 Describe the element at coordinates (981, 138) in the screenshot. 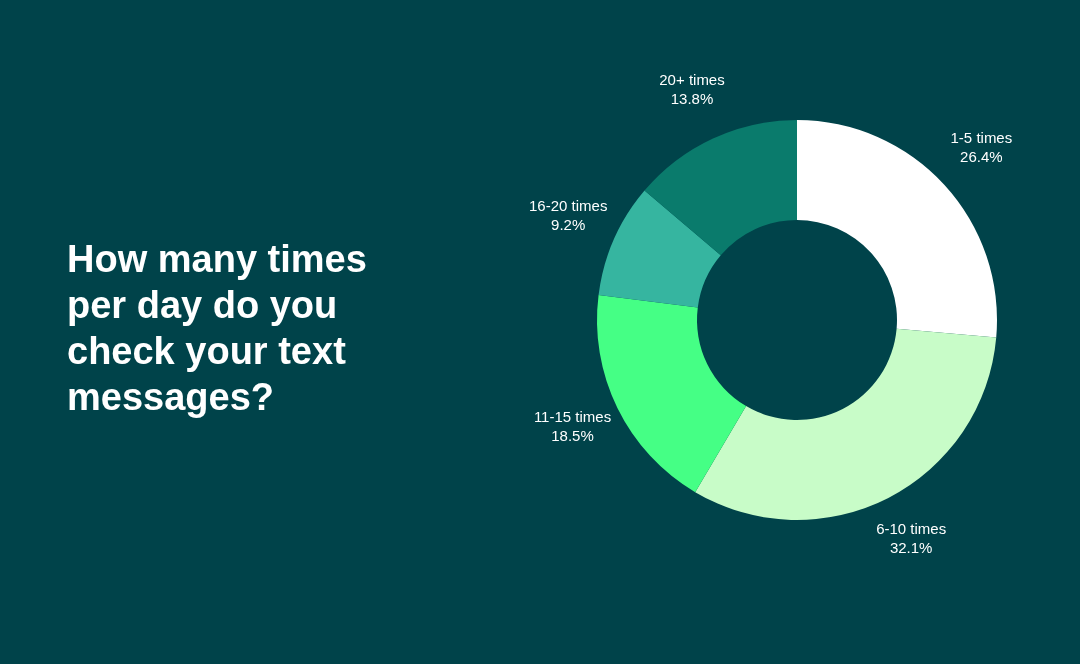

I see `slice-label: 1-5 times` at that location.